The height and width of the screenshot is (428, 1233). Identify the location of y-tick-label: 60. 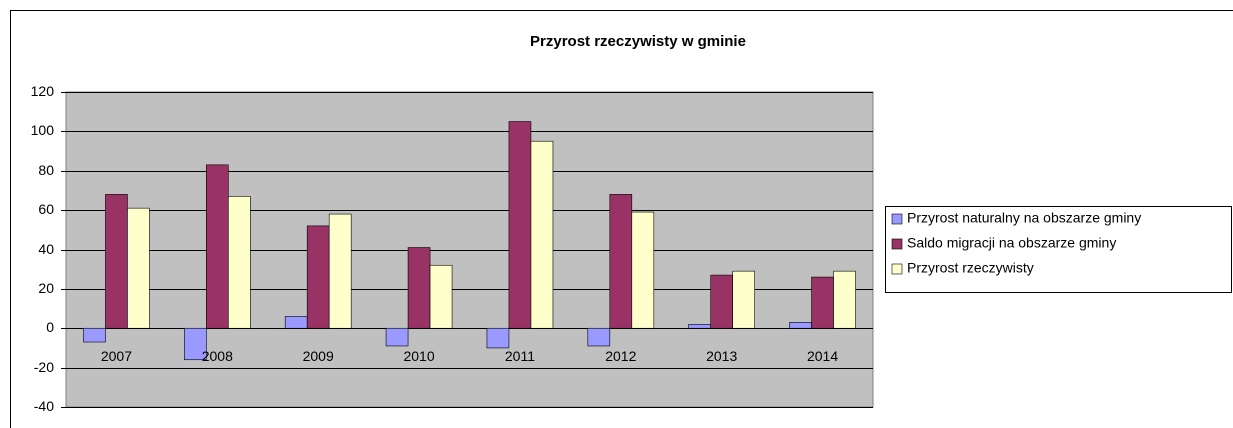
(46, 209).